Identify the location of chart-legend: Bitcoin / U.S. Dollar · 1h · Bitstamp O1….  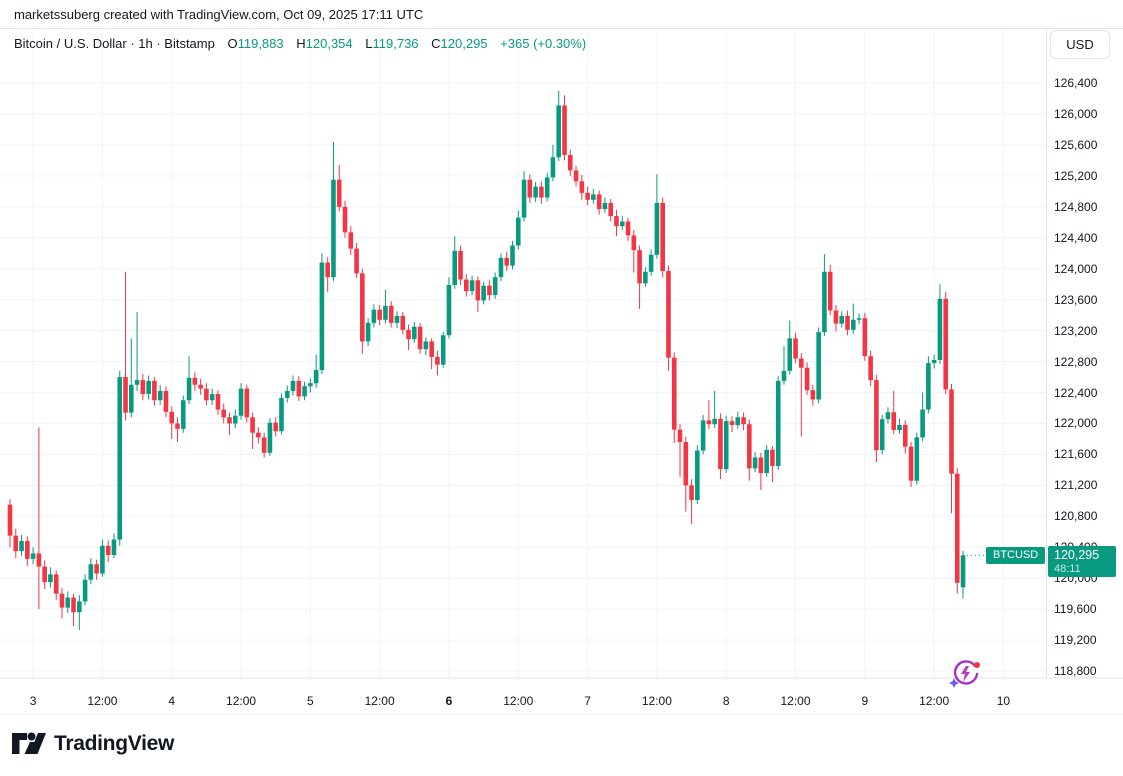
(300, 43).